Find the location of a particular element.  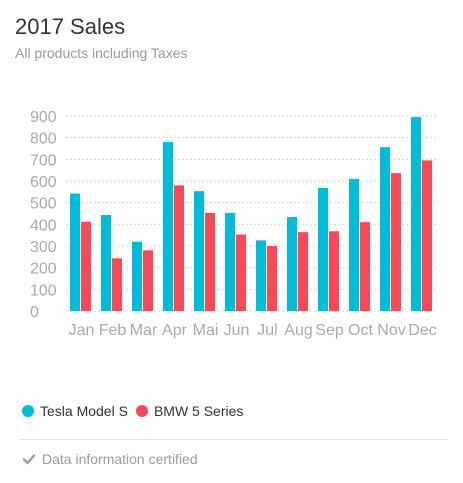

x-tick-label: Mai is located at coordinates (206, 330).